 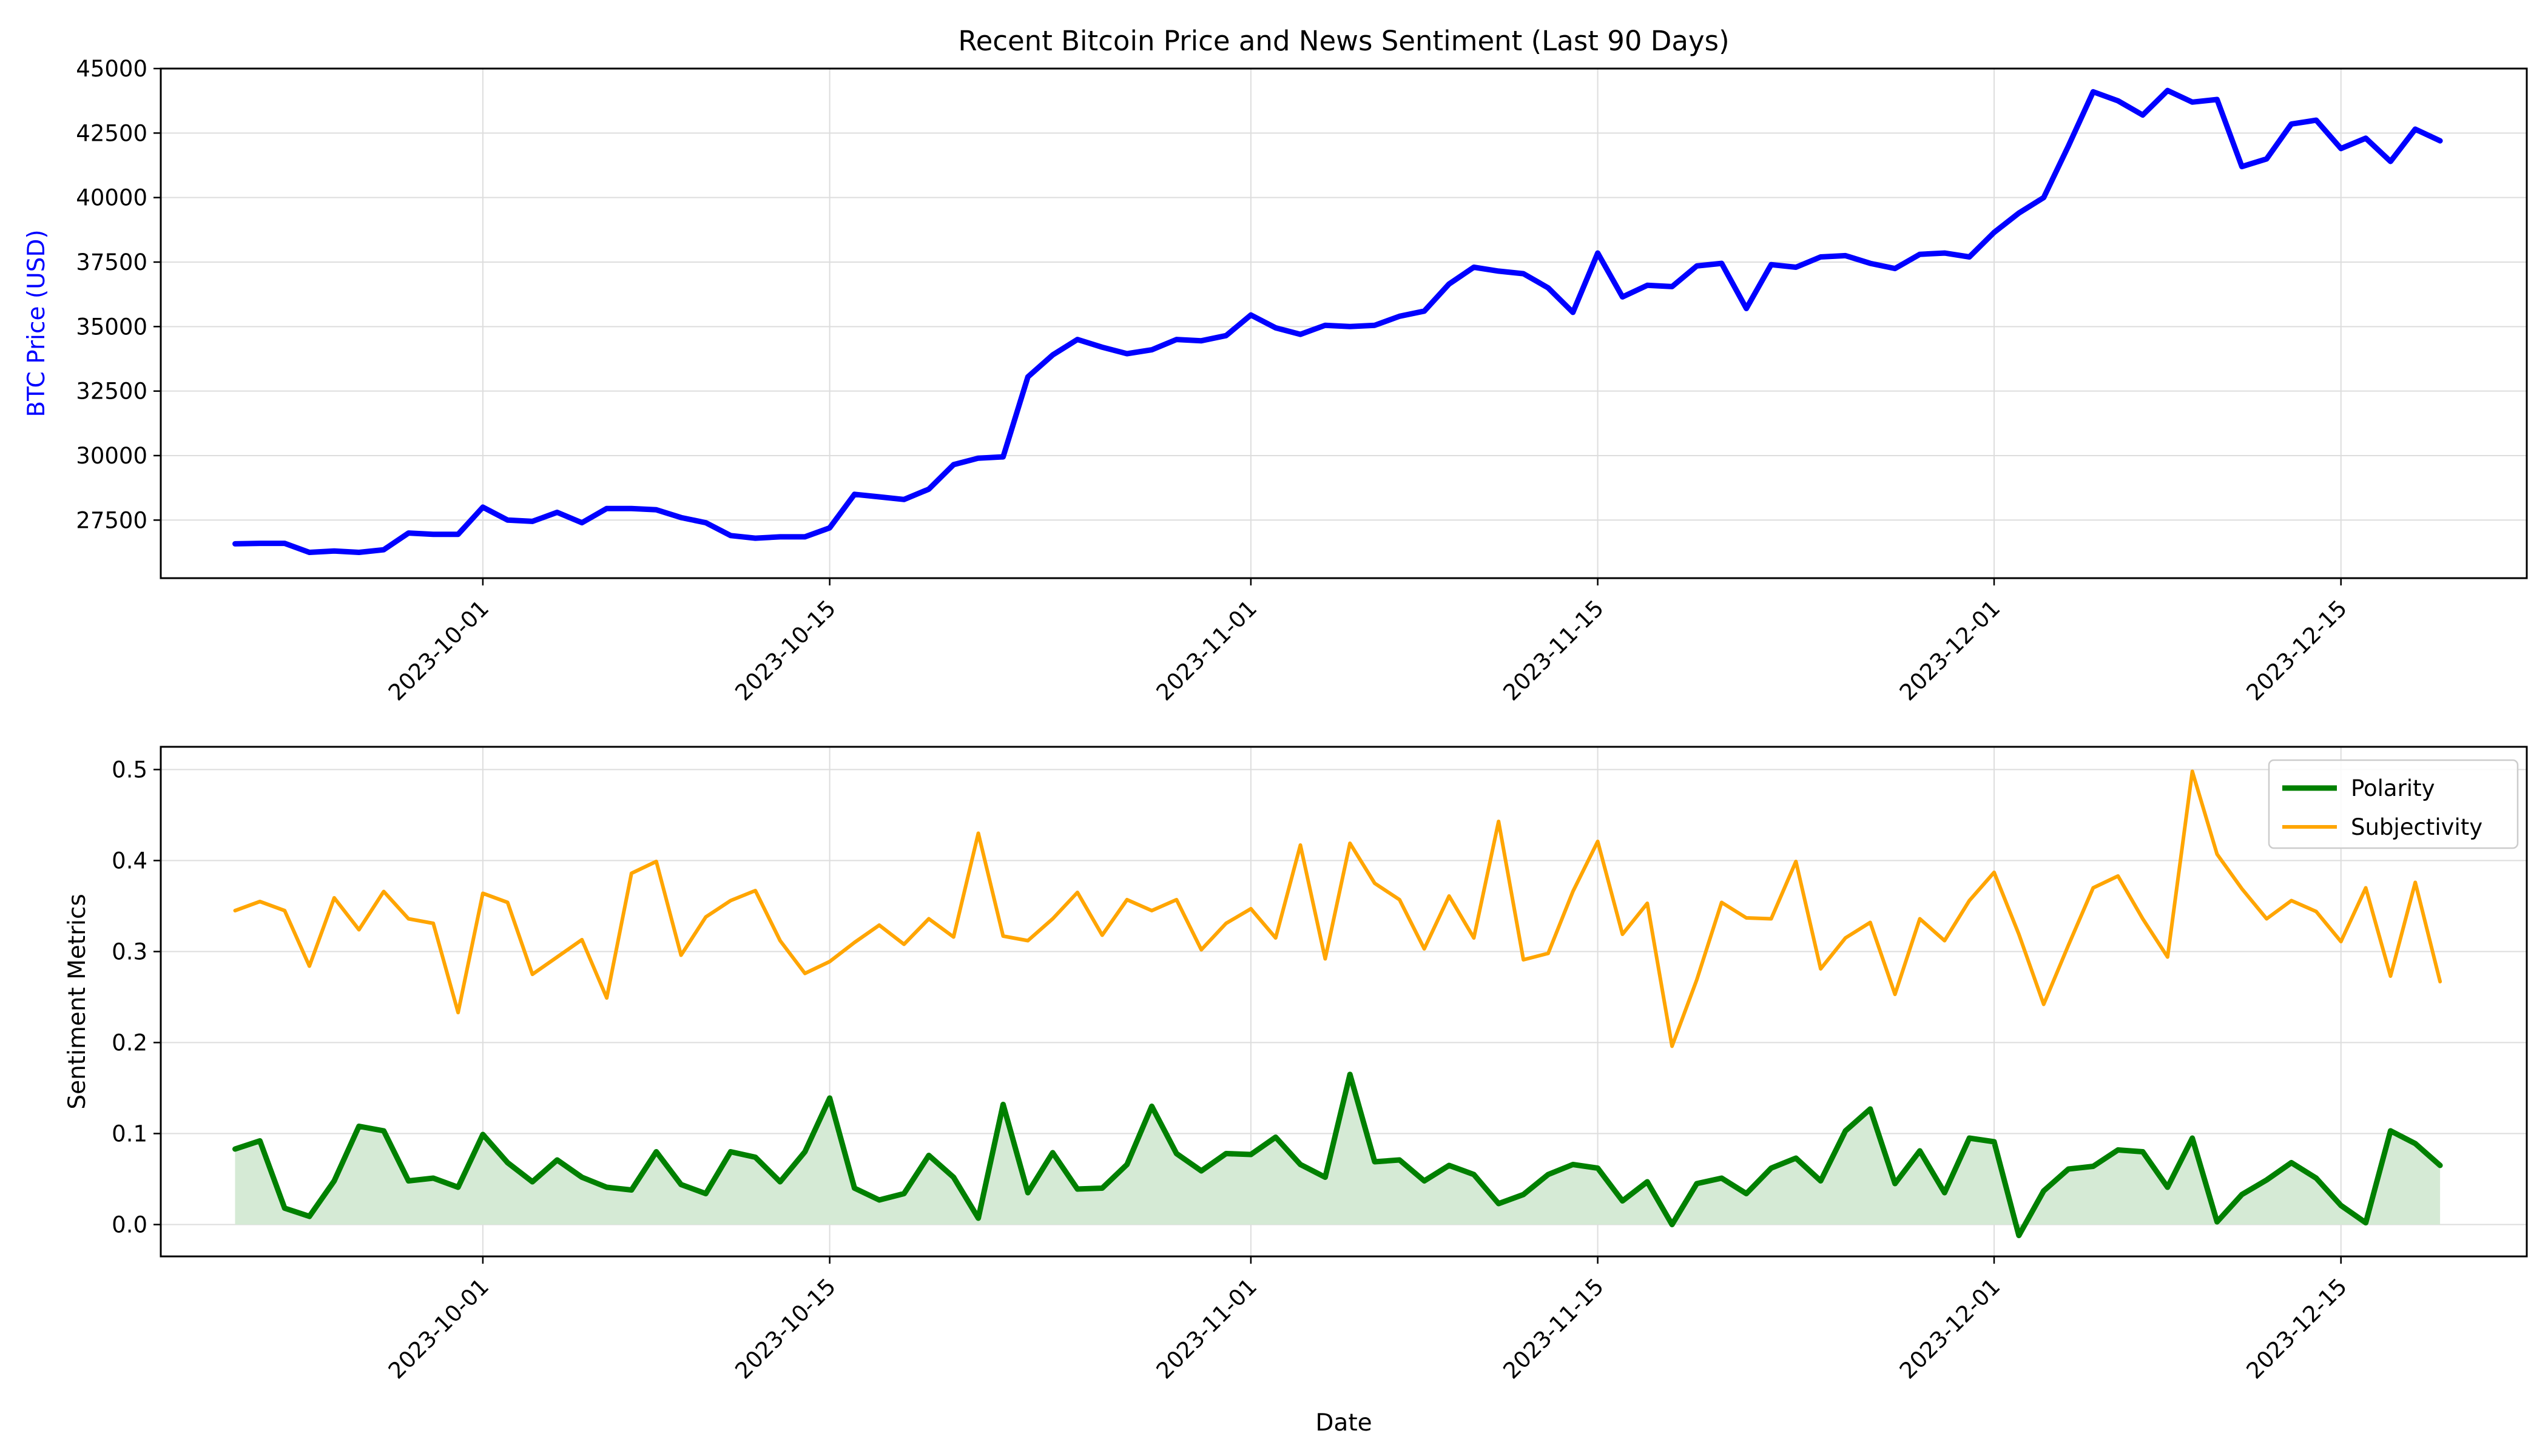 What do you see at coordinates (111, 520) in the screenshot?
I see `y-tick-label: 27500` at bounding box center [111, 520].